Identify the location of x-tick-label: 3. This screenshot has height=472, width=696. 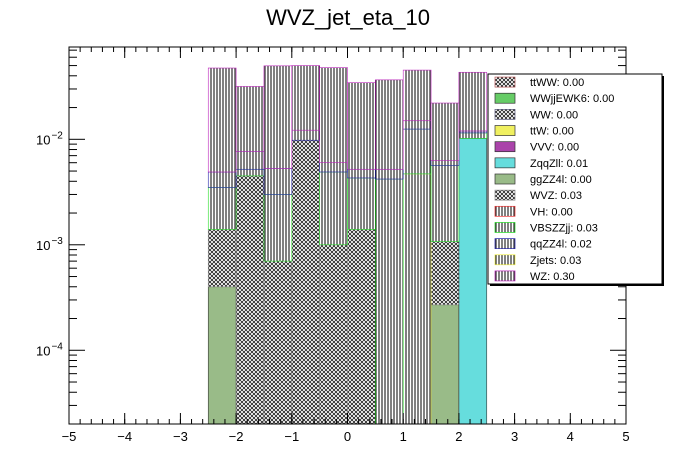
(514, 436).